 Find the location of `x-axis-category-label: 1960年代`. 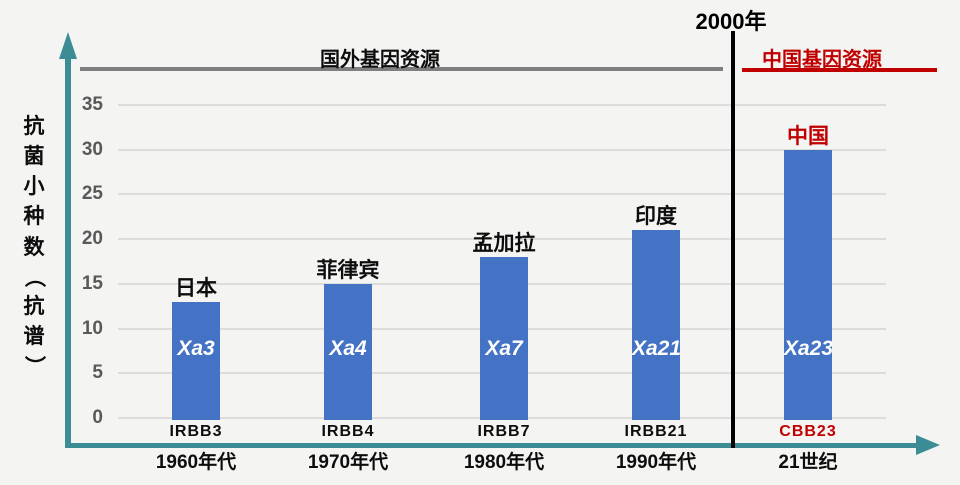

x-axis-category-label: 1960年代 is located at coordinates (196, 462).